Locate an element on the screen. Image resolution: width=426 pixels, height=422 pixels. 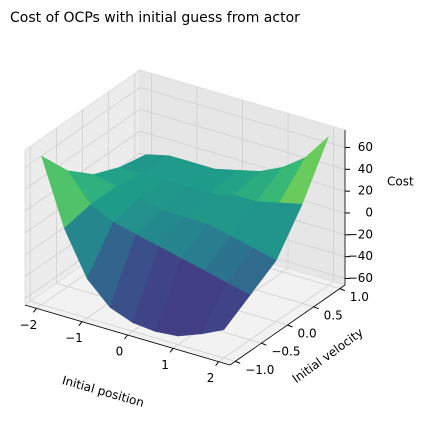
x-tick-label: 1 is located at coordinates (165, 365).